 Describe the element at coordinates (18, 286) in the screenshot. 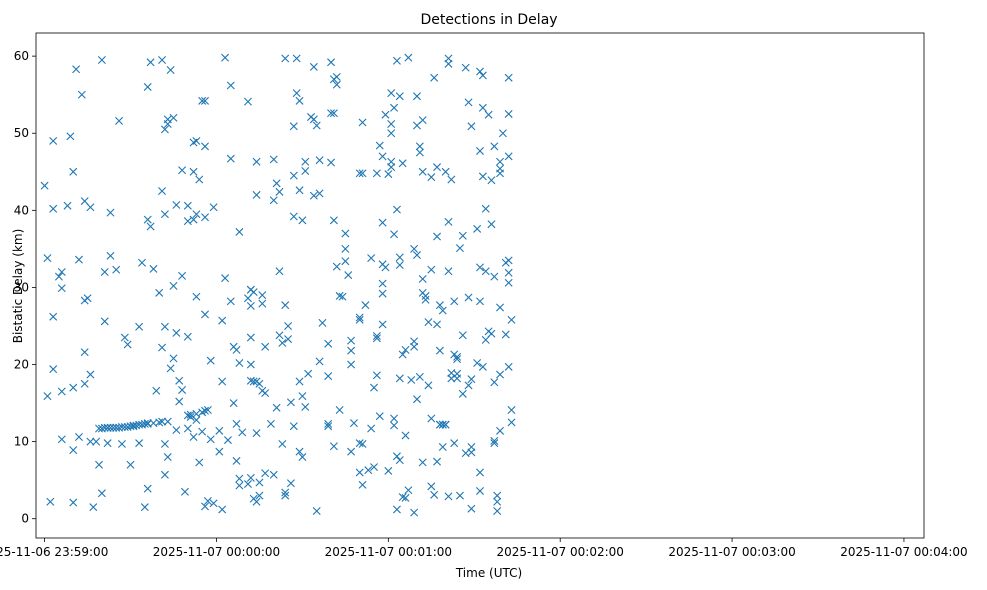

I see `y-axis-label: Bistatic Delay (km)` at that location.